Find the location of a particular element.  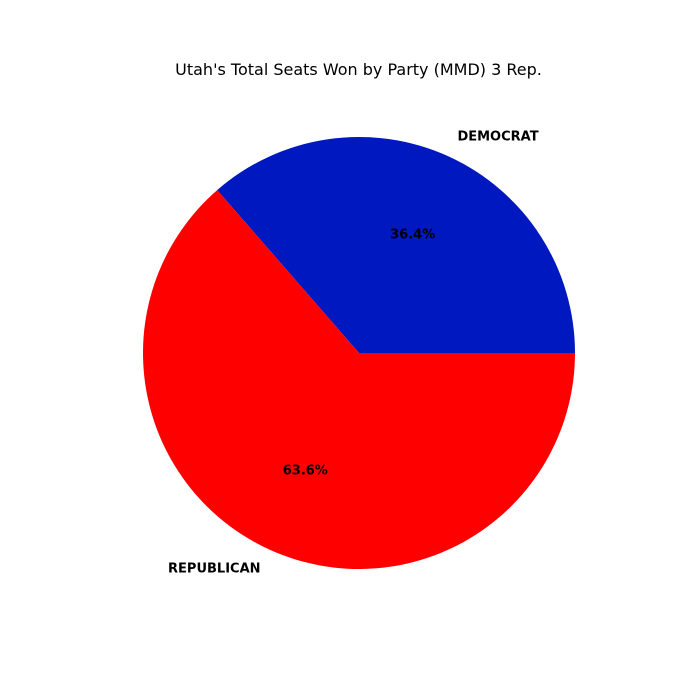

pct-label-republican: 63.6% is located at coordinates (305, 470).